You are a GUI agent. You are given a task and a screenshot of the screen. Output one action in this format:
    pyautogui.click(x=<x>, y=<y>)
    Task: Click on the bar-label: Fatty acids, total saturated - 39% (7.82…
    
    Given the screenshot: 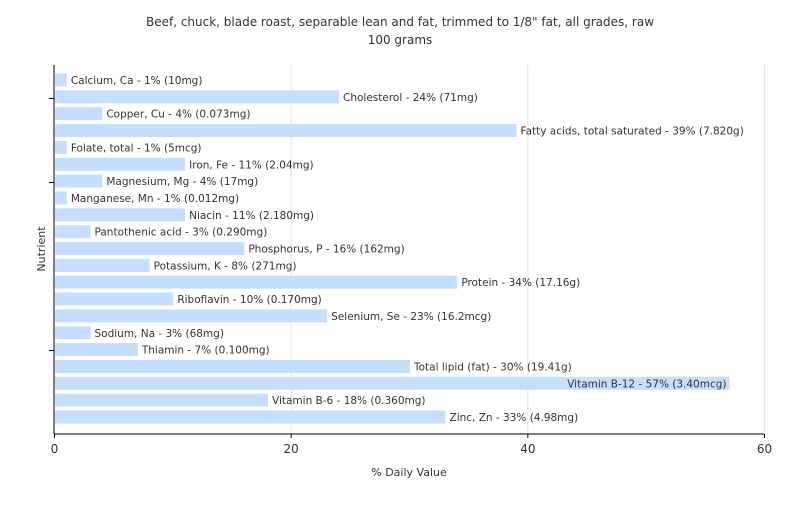 What is the action you would take?
    pyautogui.click(x=632, y=132)
    